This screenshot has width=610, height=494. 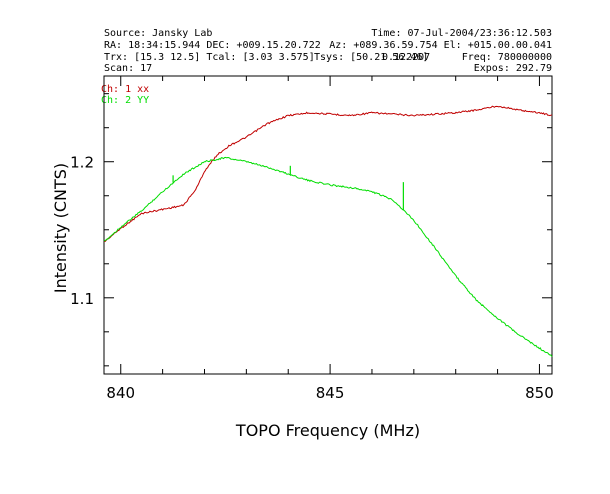 I want to click on header-az-el: Az: +089.36.59.754 El: +015.00.00.041, so click(x=440, y=45).